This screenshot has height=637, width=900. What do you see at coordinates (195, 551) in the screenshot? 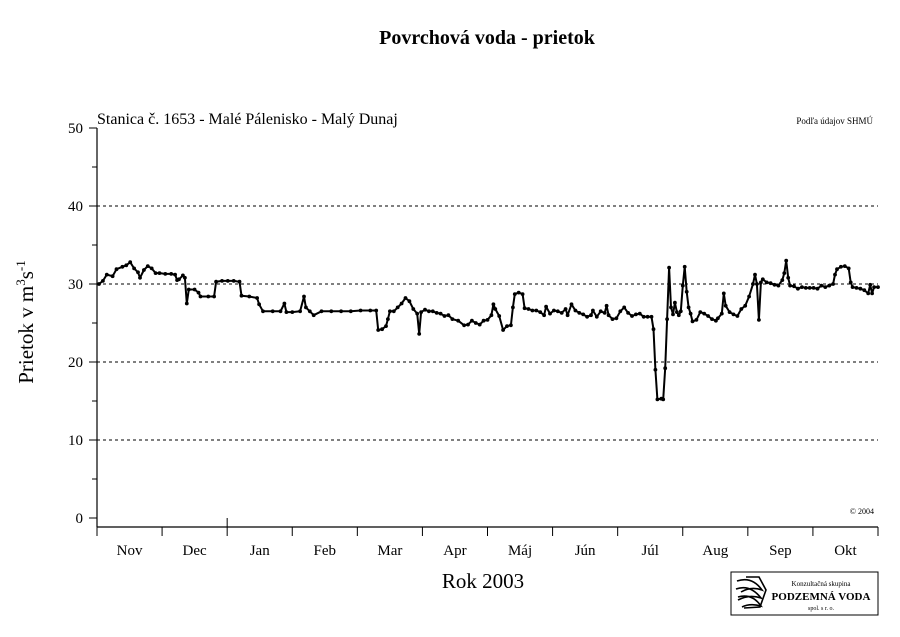
I see `month-label: Dec` at bounding box center [195, 551].